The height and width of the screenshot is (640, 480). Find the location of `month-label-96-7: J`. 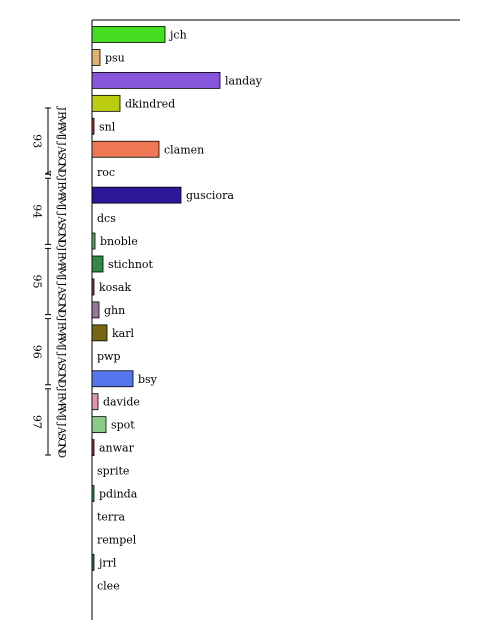

month-label-96-7: J is located at coordinates (61, 354).